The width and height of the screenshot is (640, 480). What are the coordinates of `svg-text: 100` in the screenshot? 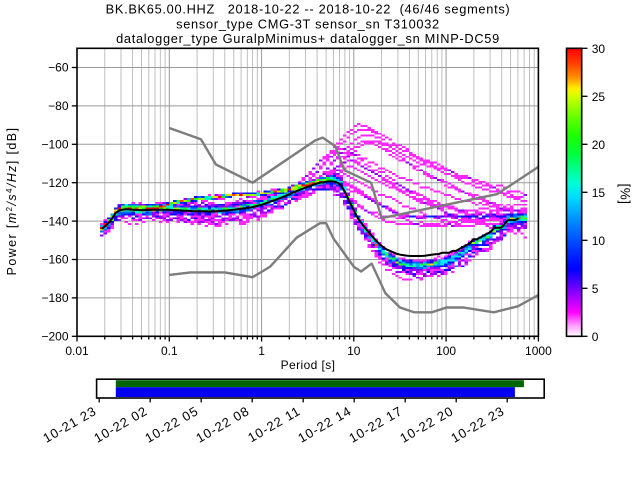 It's located at (446, 351).